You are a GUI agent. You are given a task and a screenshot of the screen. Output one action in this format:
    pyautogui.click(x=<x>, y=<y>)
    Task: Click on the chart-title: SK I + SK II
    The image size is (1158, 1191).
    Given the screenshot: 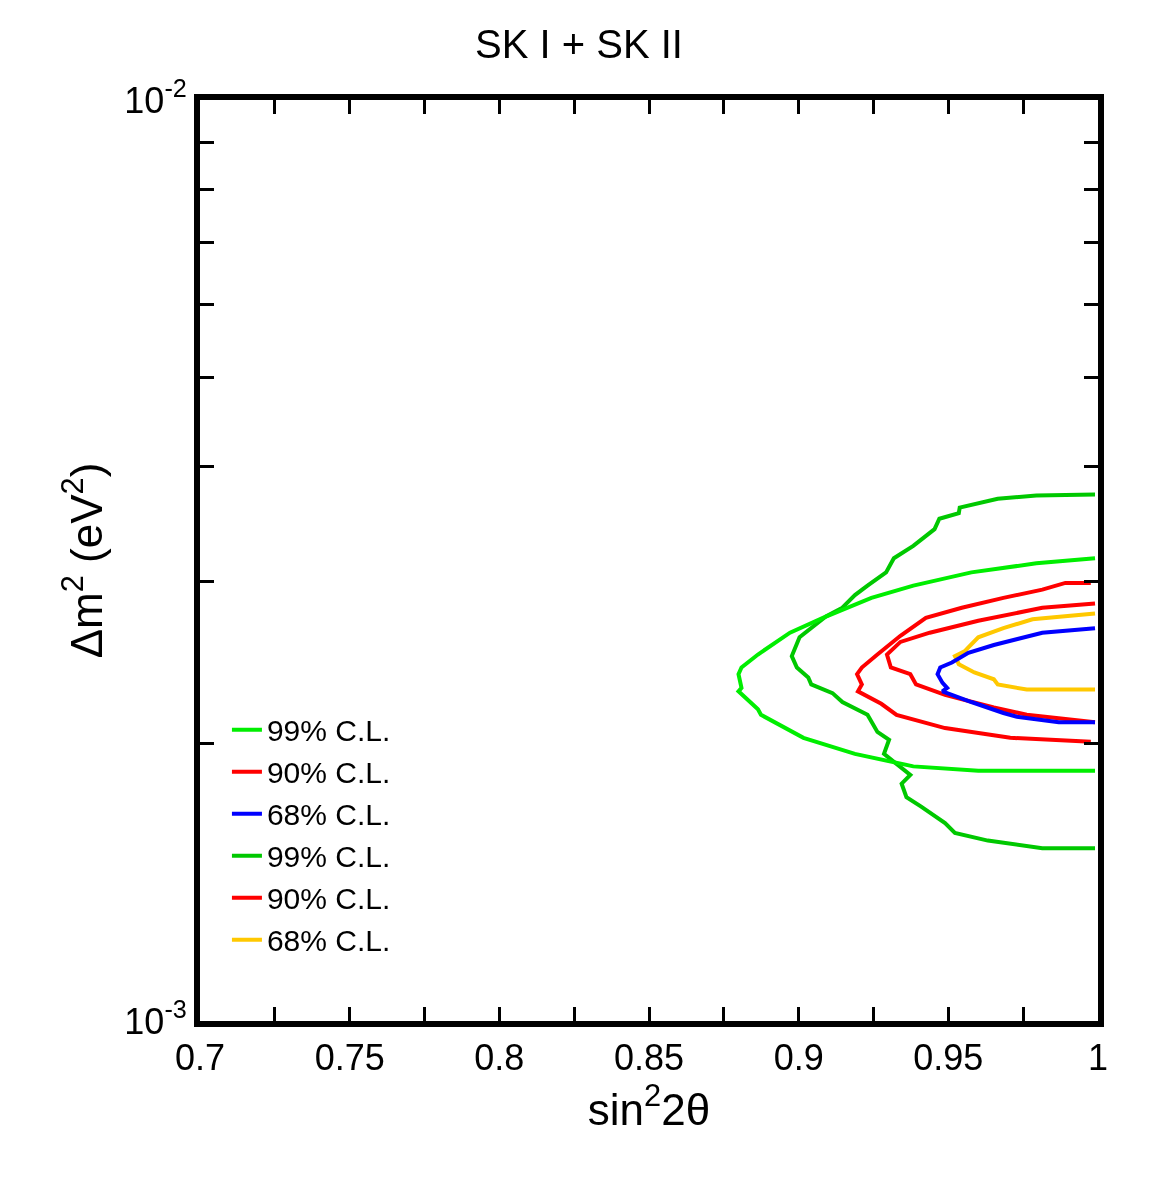 What is the action you would take?
    pyautogui.click(x=579, y=43)
    